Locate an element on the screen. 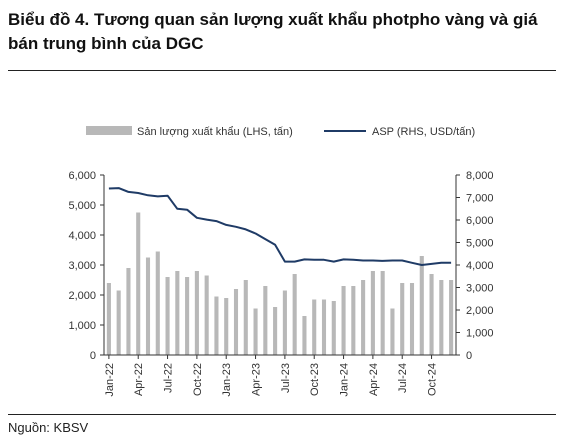  left-axis: 0 1,000 2,000 3,000 4,000 5,000 6,000 is located at coordinates (86, 266).